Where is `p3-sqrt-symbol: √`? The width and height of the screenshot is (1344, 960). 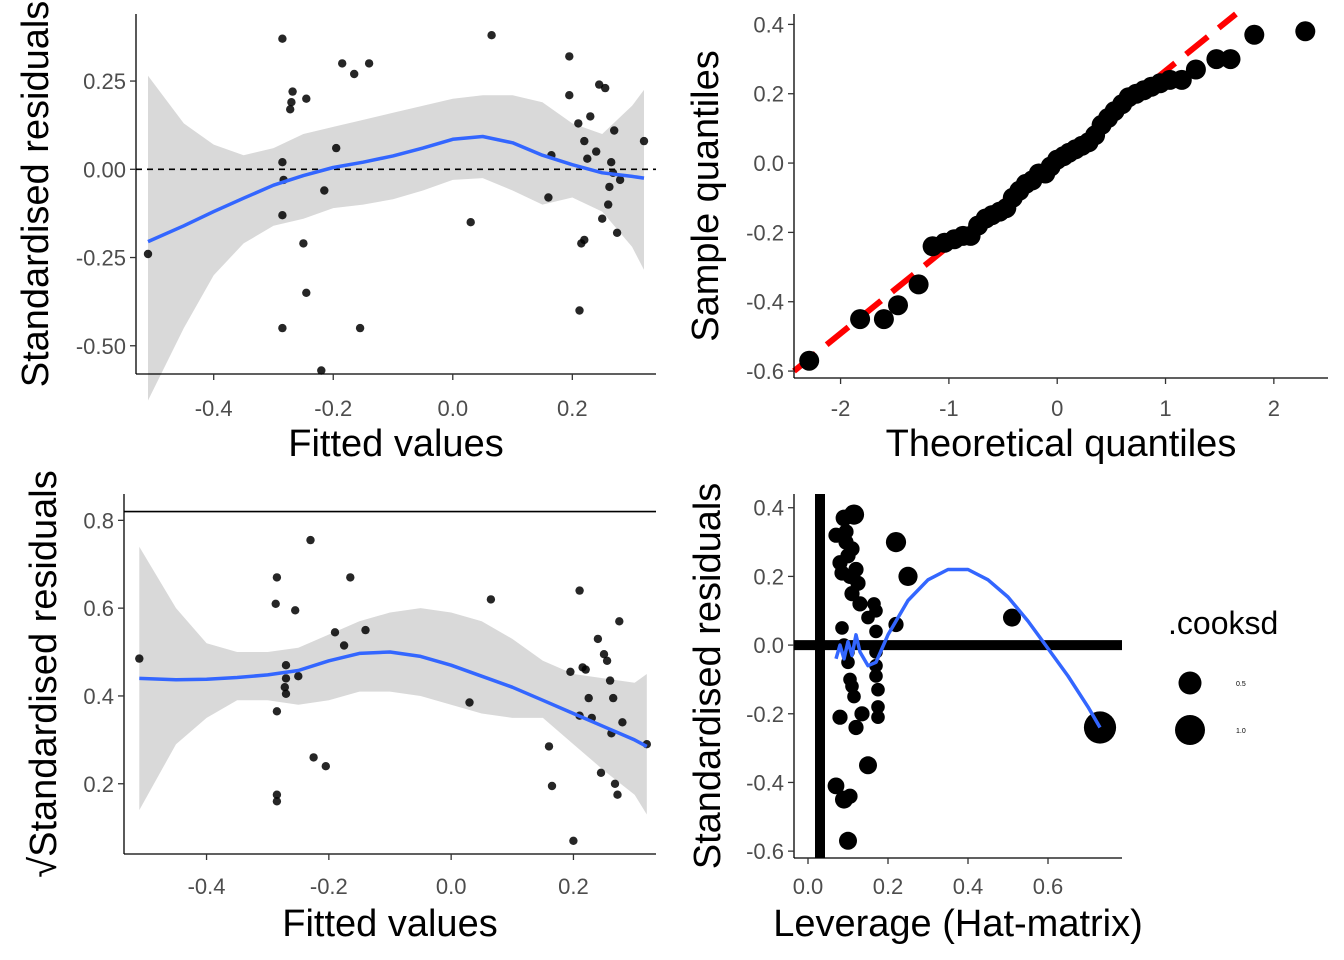
p3-sqrt-symbol: √ is located at coordinates (44, 867).